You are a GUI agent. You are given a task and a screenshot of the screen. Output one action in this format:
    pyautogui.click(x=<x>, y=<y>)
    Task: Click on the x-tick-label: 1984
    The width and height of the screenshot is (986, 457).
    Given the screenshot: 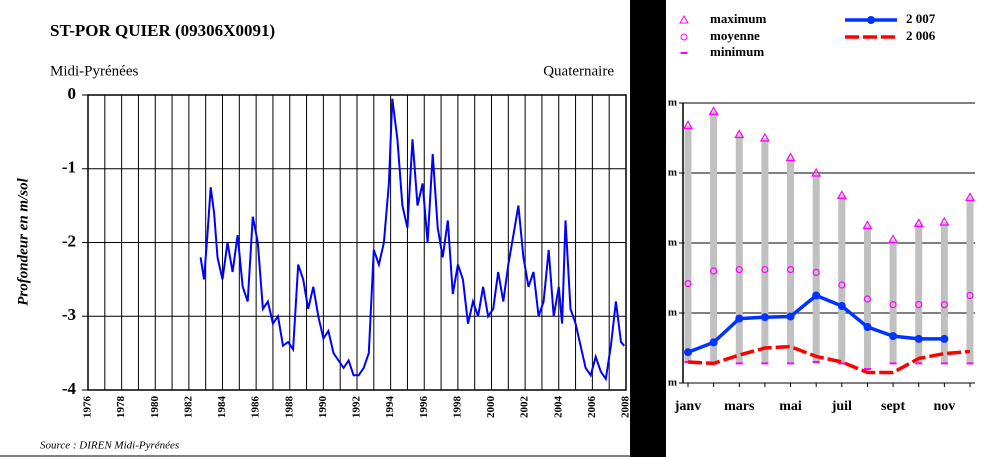 What is the action you would take?
    pyautogui.click(x=222, y=407)
    